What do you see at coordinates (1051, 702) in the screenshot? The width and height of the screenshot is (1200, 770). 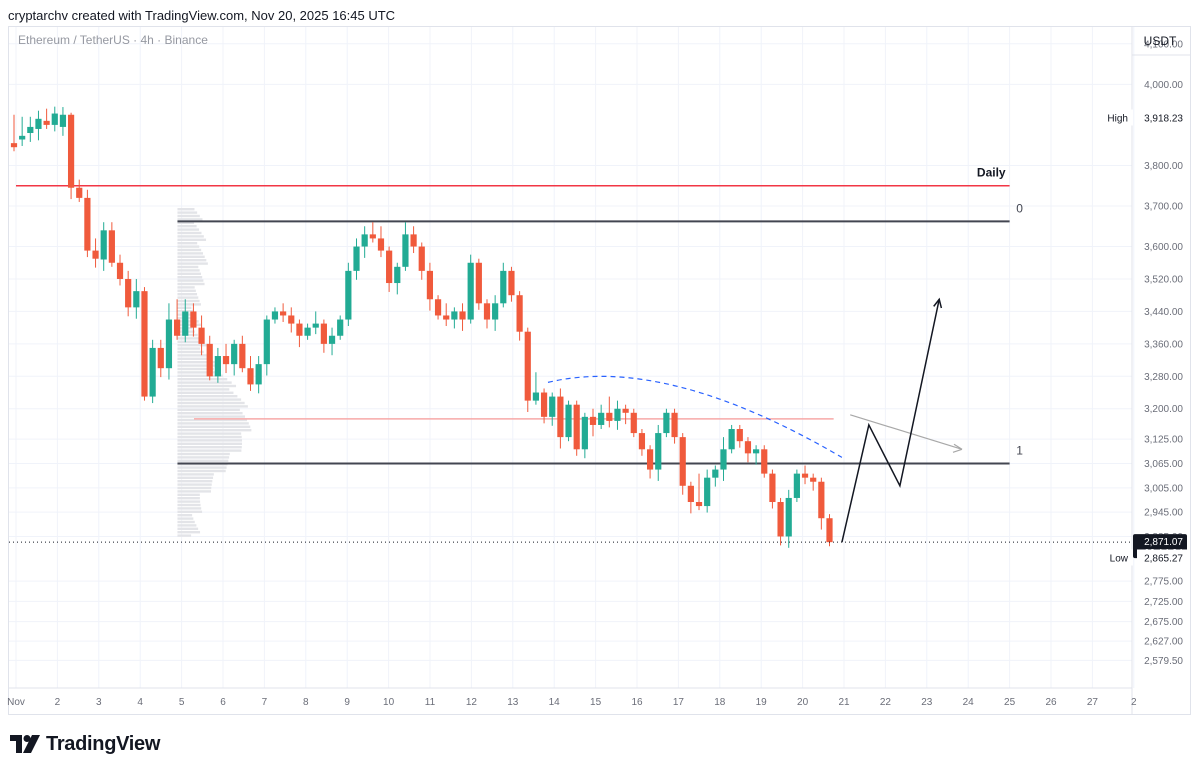 I see `time-tick-label: 26` at bounding box center [1051, 702].